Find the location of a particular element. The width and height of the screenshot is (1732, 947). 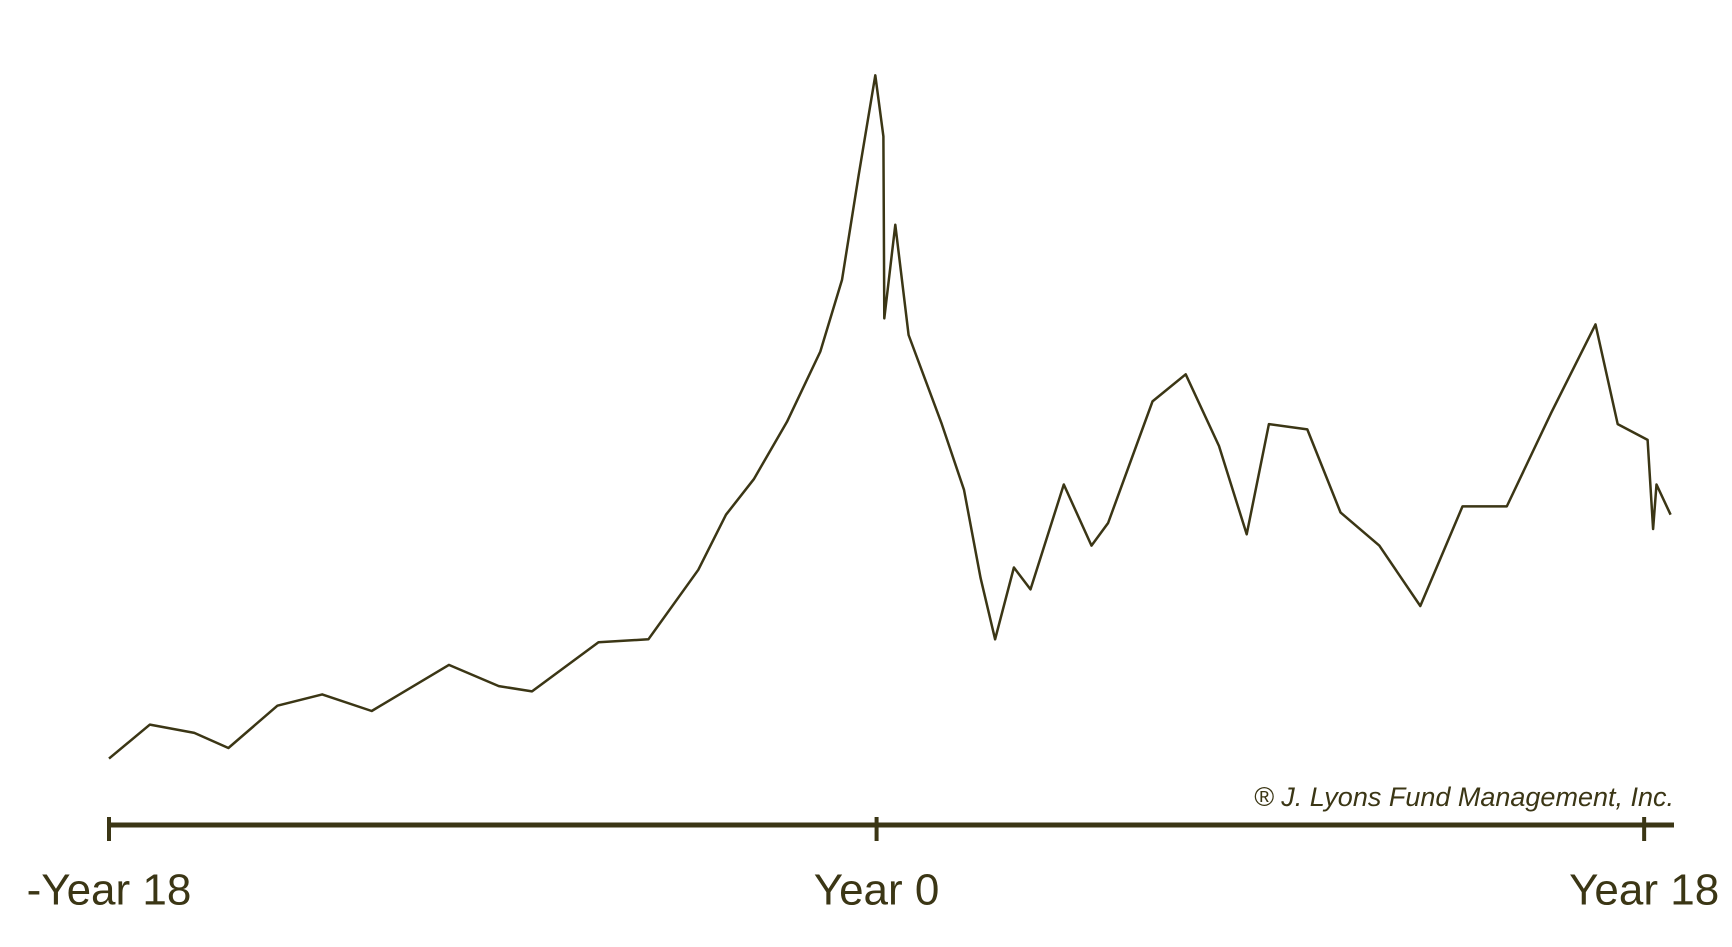

x-tick-label: -Year 18 is located at coordinates (109, 890).